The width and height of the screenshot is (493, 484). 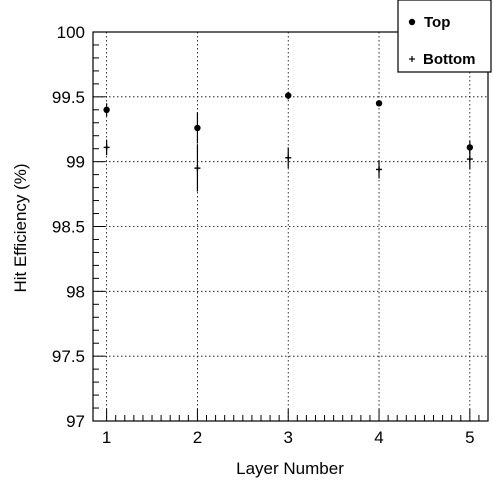 I want to click on x-axis-title: Layer Number, so click(x=290, y=468).